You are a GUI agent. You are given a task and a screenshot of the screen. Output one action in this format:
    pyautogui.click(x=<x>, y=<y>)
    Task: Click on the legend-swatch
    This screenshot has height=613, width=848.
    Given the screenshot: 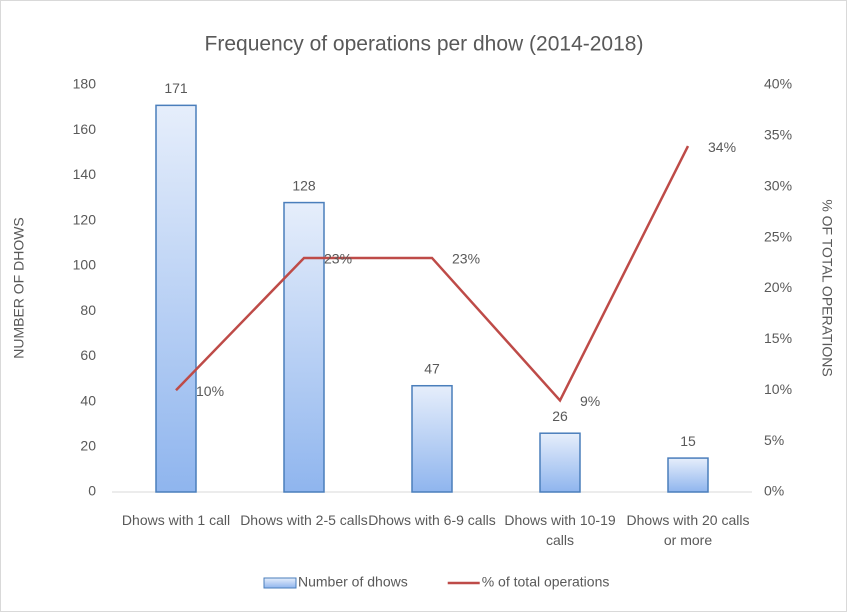 What is the action you would take?
    pyautogui.click(x=280, y=583)
    